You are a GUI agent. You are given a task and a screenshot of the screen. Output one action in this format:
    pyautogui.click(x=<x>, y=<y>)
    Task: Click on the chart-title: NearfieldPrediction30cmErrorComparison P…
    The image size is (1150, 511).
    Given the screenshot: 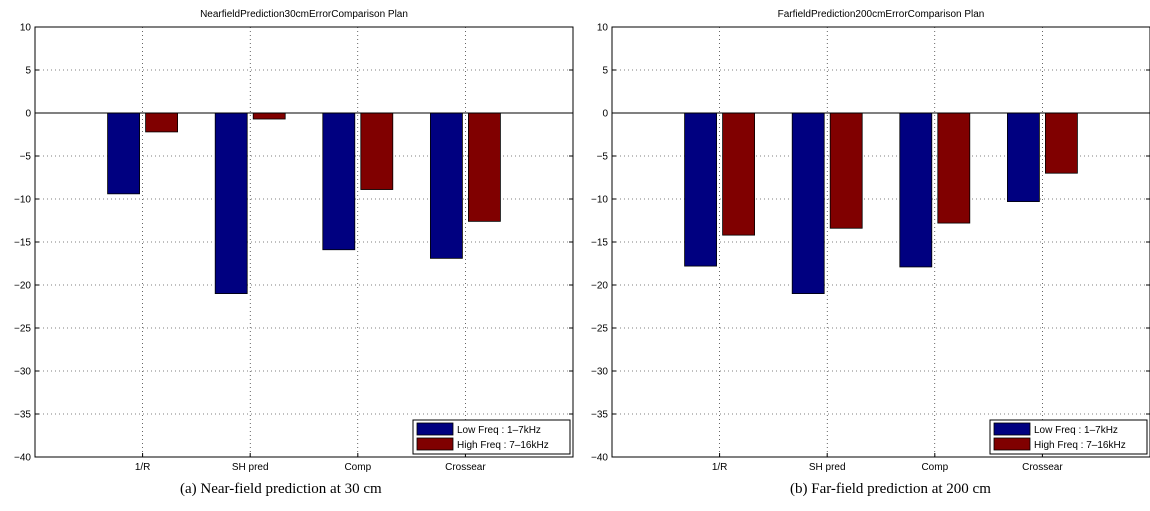 What is the action you would take?
    pyautogui.click(x=304, y=14)
    